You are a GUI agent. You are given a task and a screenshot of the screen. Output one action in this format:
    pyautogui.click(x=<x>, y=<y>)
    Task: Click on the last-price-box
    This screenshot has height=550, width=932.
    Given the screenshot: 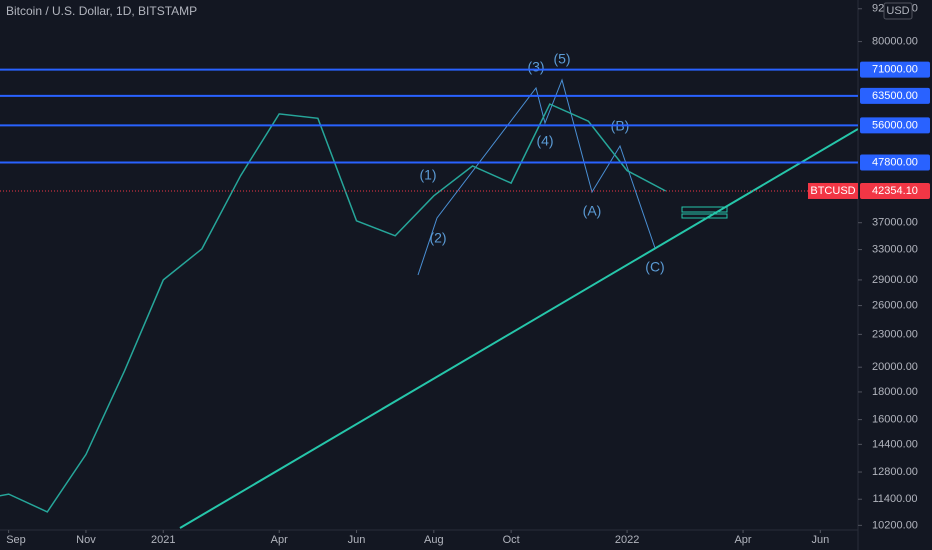 What is the action you would take?
    pyautogui.click(x=895, y=190)
    